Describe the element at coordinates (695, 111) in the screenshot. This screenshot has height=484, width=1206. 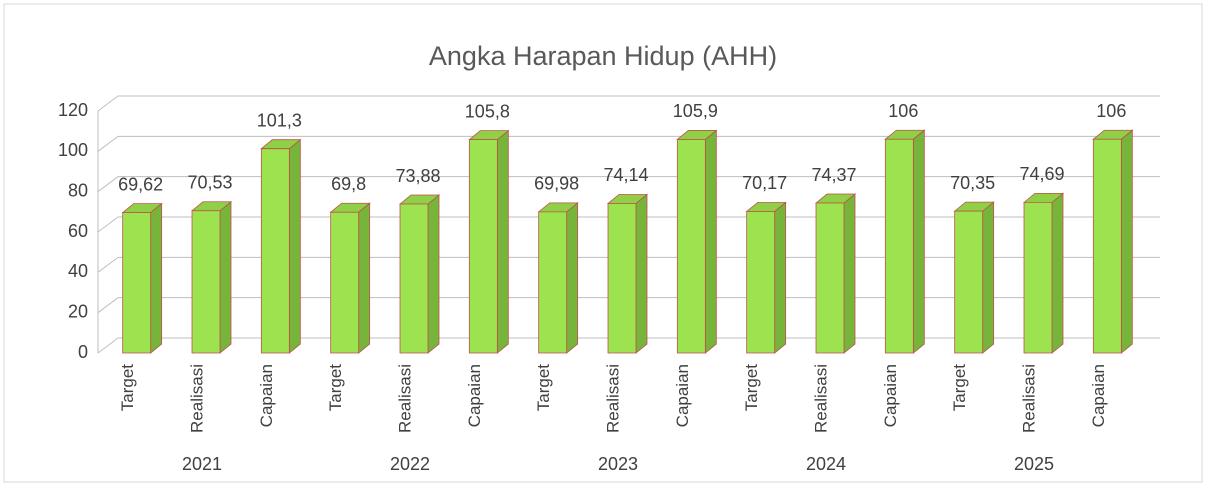
I see `data-label: 105,9` at that location.